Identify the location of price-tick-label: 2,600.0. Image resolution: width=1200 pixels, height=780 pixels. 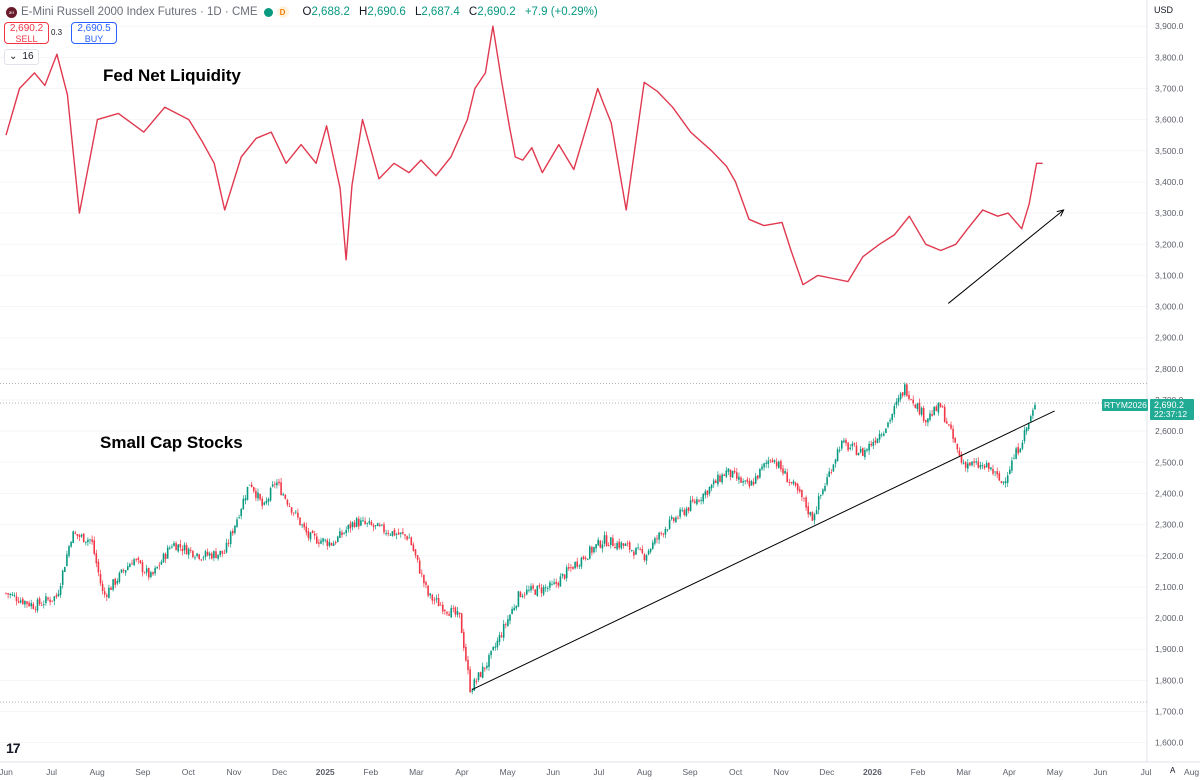
(1169, 431).